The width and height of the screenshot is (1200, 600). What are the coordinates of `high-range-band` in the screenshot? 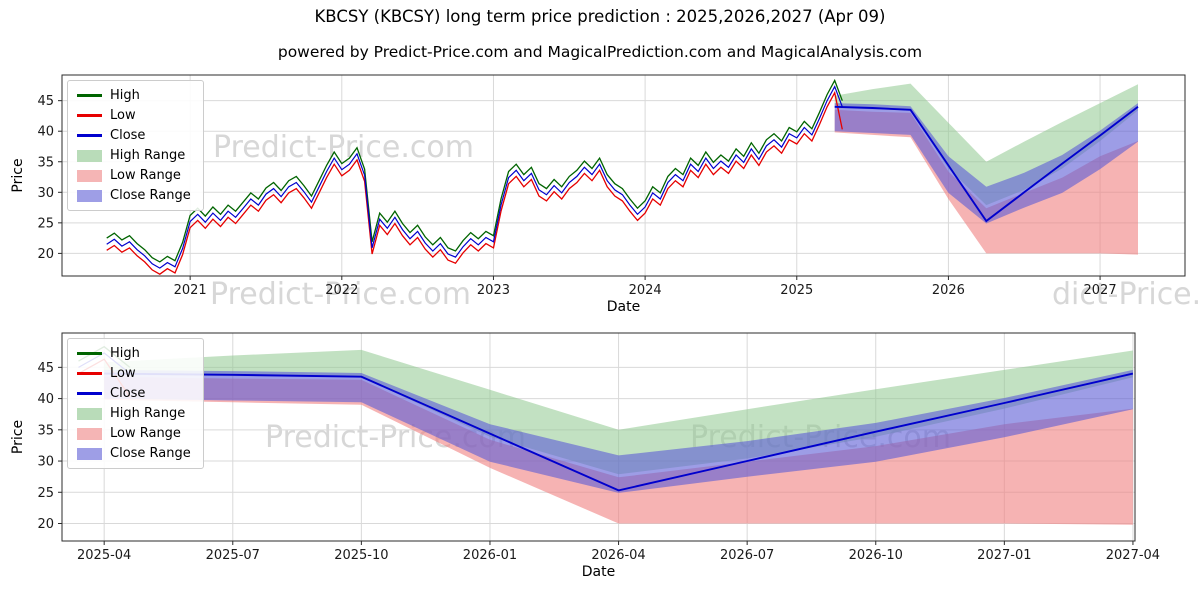 It's located at (986, 144).